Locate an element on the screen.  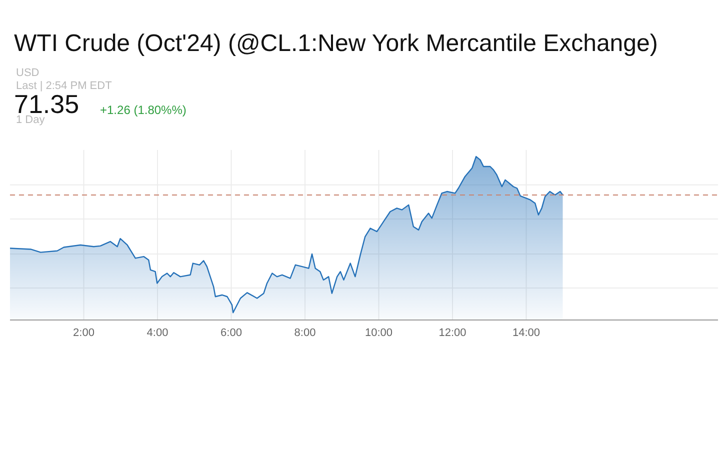
x-tick-label: 10:00 is located at coordinates (378, 332).